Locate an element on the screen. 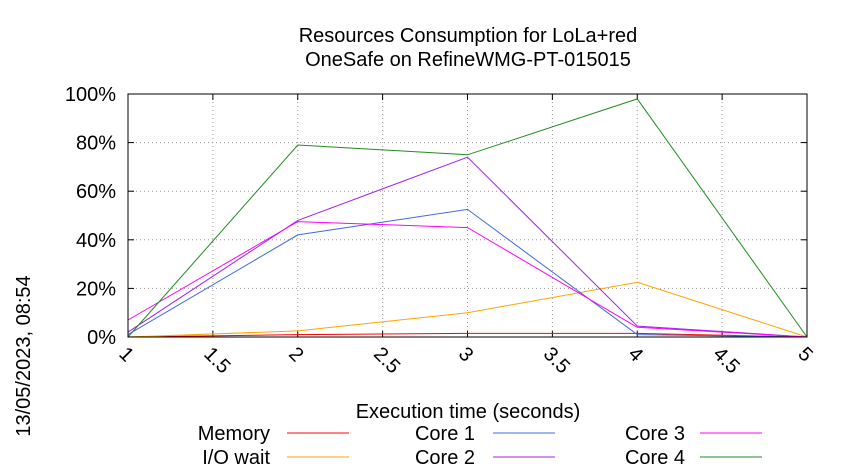 The image size is (850, 475). x-tick-label: 1 is located at coordinates (125, 354).